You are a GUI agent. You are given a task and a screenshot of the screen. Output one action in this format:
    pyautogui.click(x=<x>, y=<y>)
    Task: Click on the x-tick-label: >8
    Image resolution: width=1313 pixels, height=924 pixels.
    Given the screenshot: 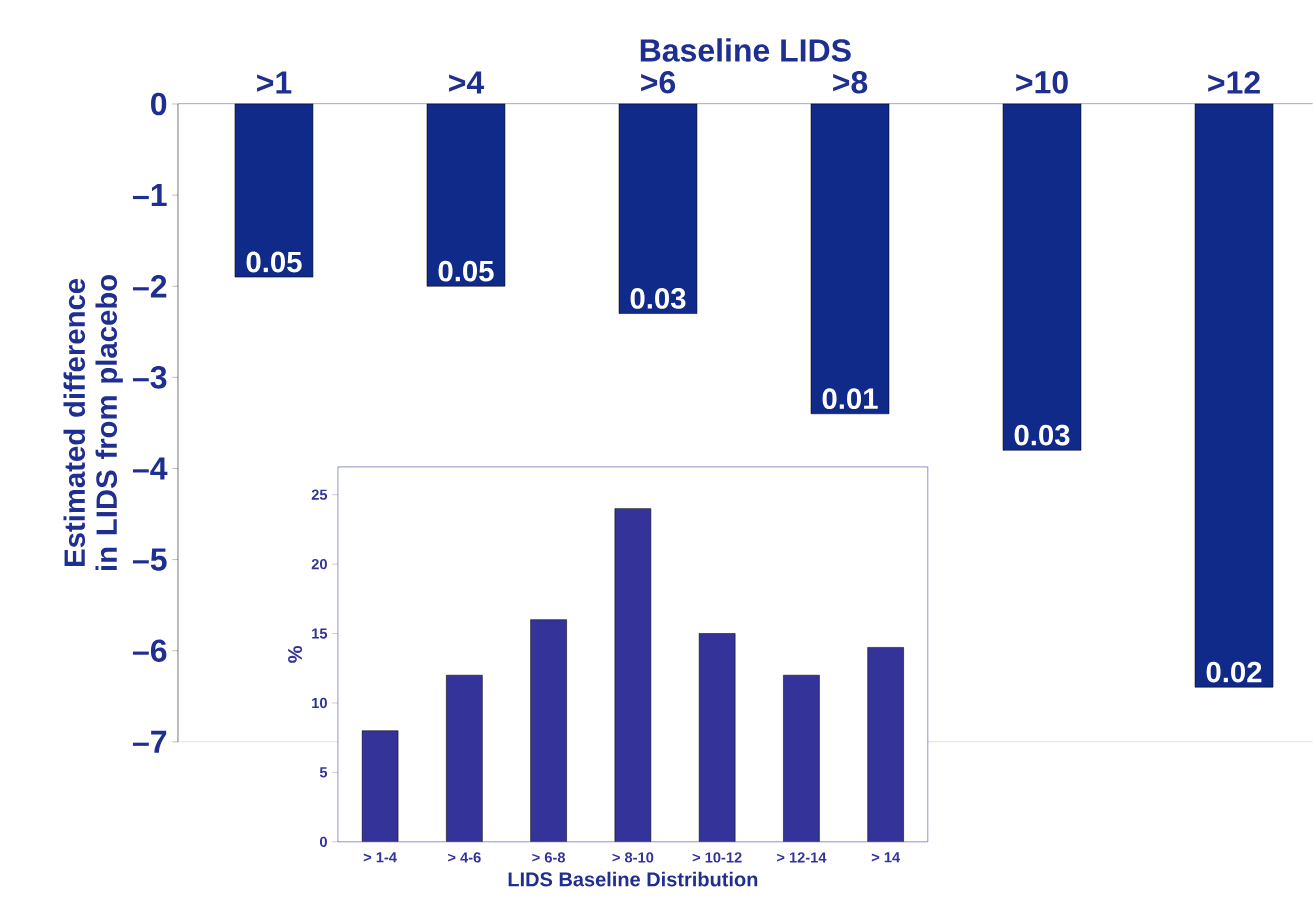 What is the action you would take?
    pyautogui.click(x=850, y=82)
    